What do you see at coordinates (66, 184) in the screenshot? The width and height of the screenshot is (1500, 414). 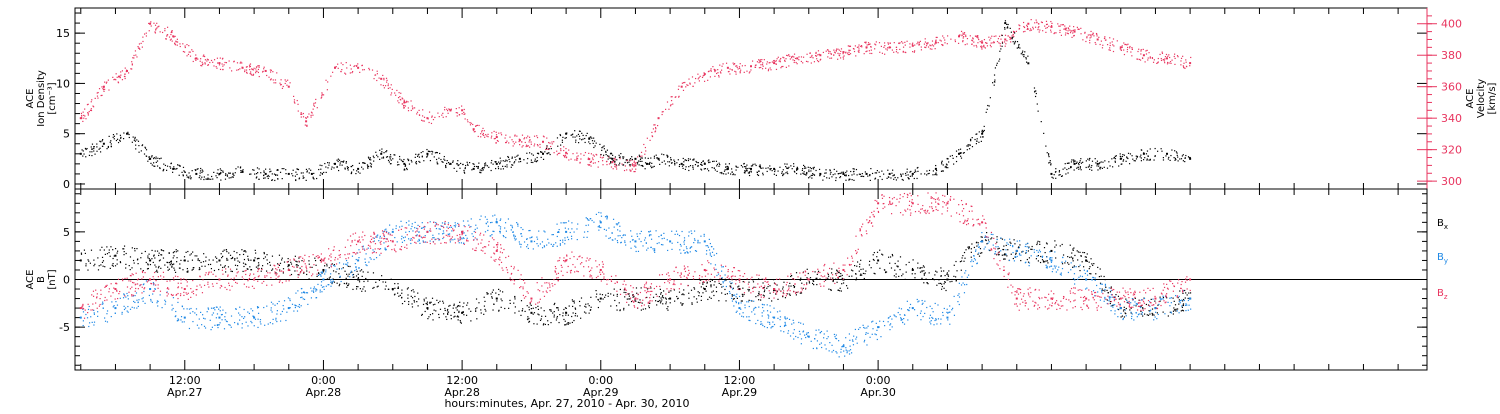 I see `top-left-tick-label: 0` at bounding box center [66, 184].